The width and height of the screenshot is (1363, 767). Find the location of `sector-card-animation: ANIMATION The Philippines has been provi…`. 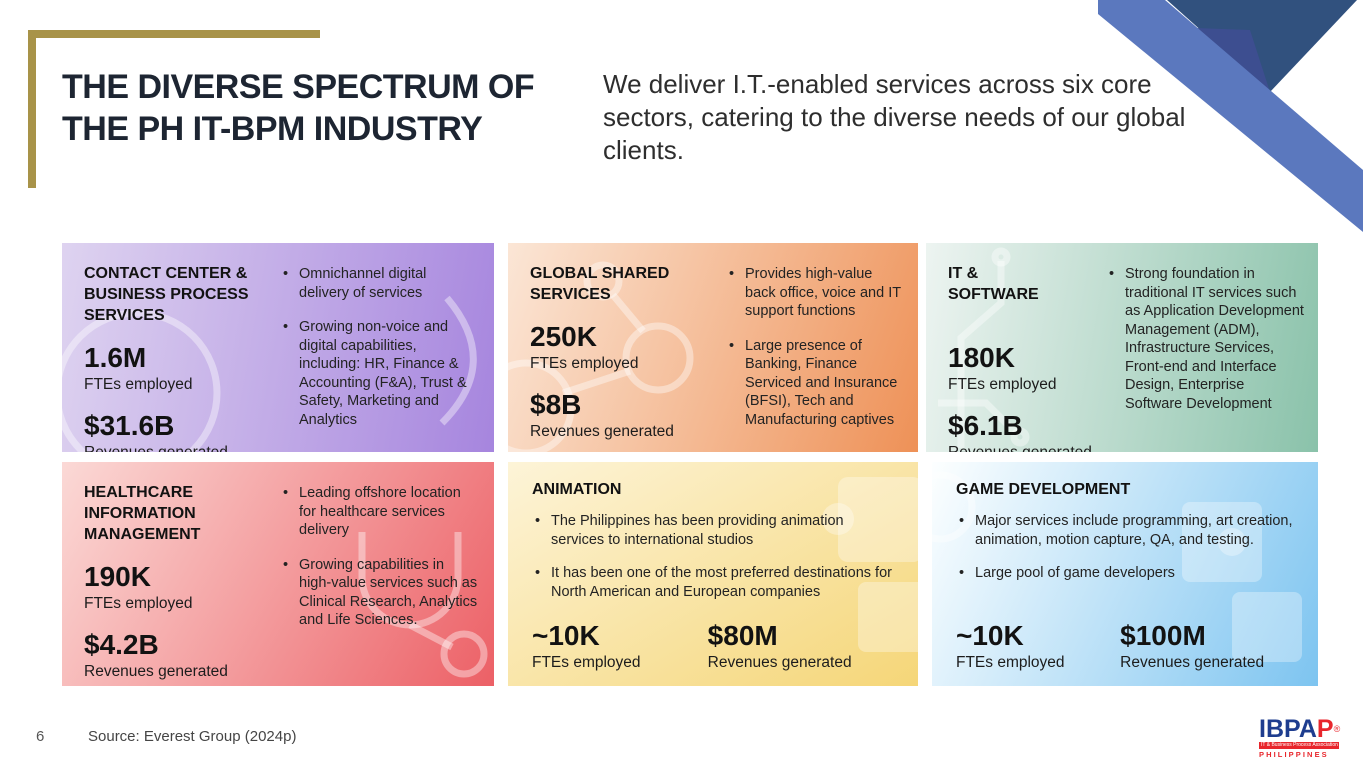

sector-card-animation: ANIMATION The Philippines has been provi… is located at coordinates (713, 574).